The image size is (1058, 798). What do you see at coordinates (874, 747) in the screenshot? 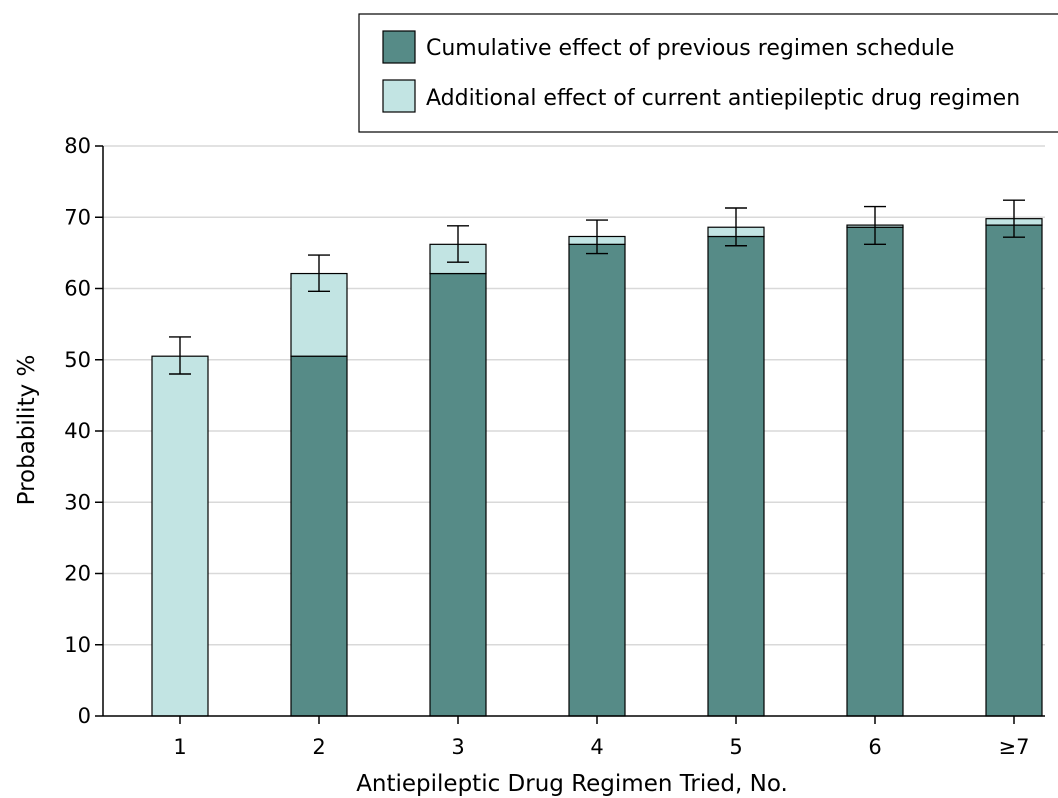
I see `x-tick-label: 6` at bounding box center [874, 747].